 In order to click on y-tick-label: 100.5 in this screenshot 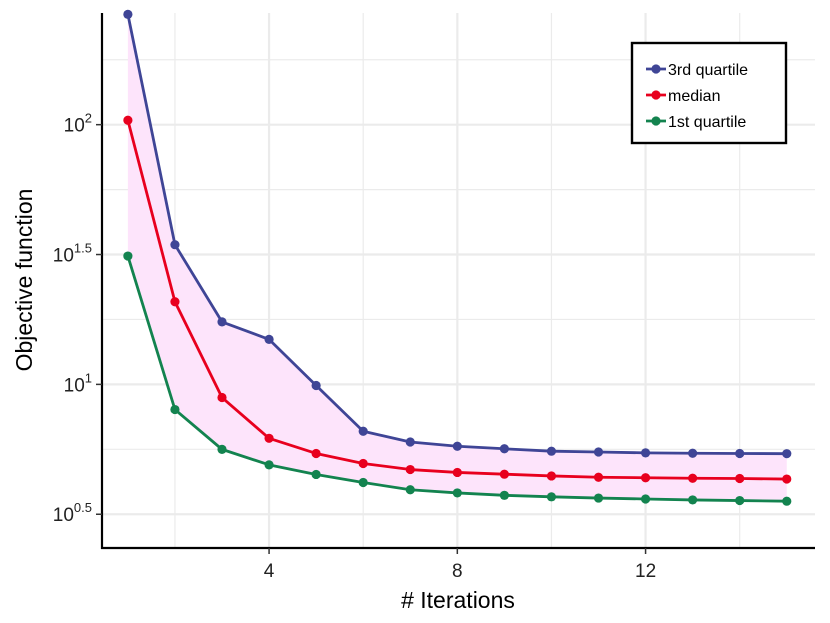, I will do `click(72, 513)`.